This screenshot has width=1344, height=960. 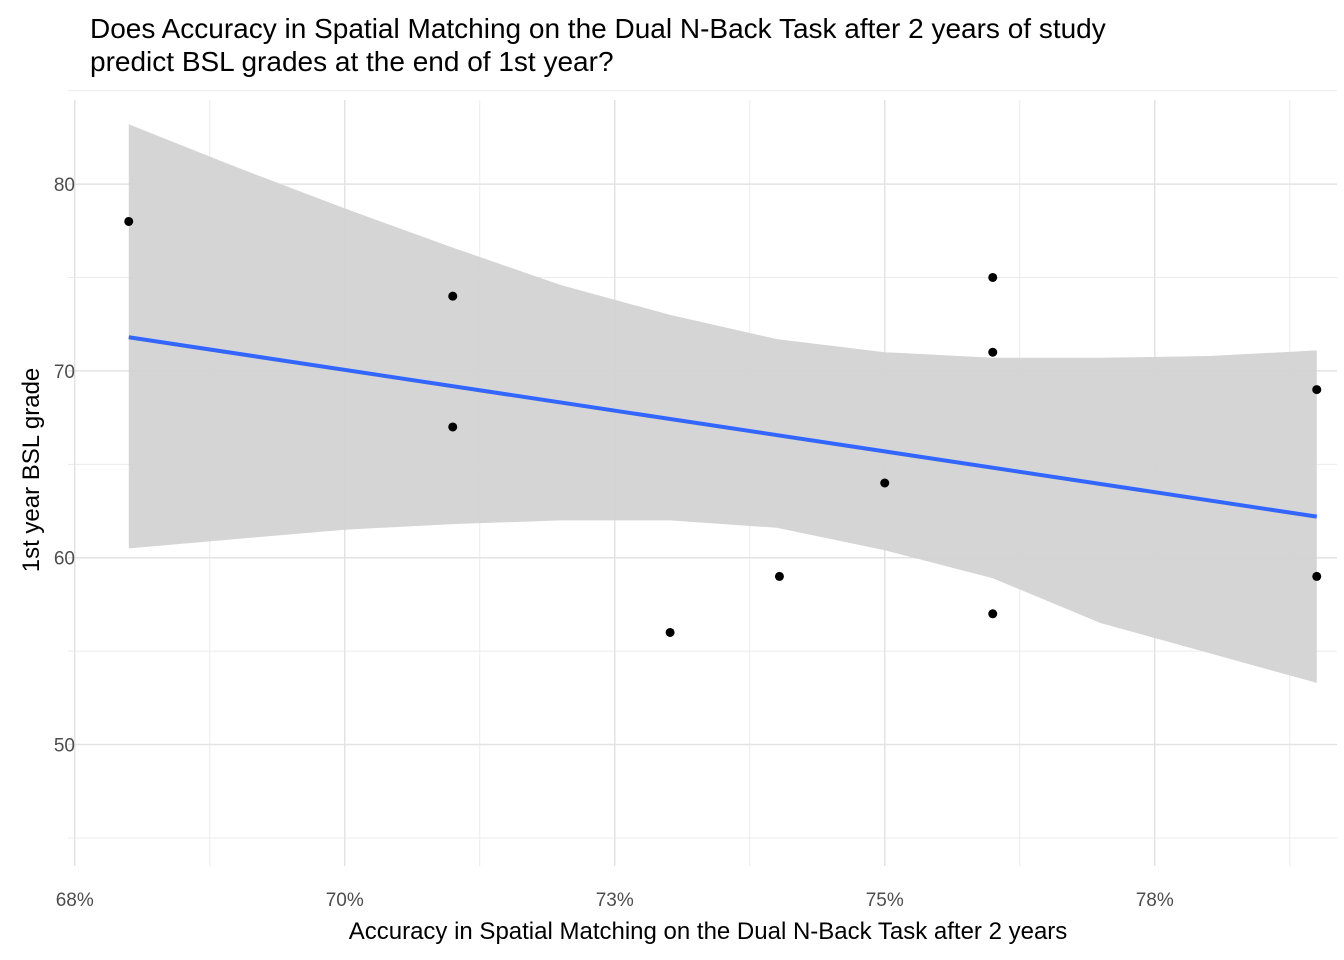 I want to click on x-axis-ticks: 68% 70% 73% 75% 78%, so click(x=615, y=900).